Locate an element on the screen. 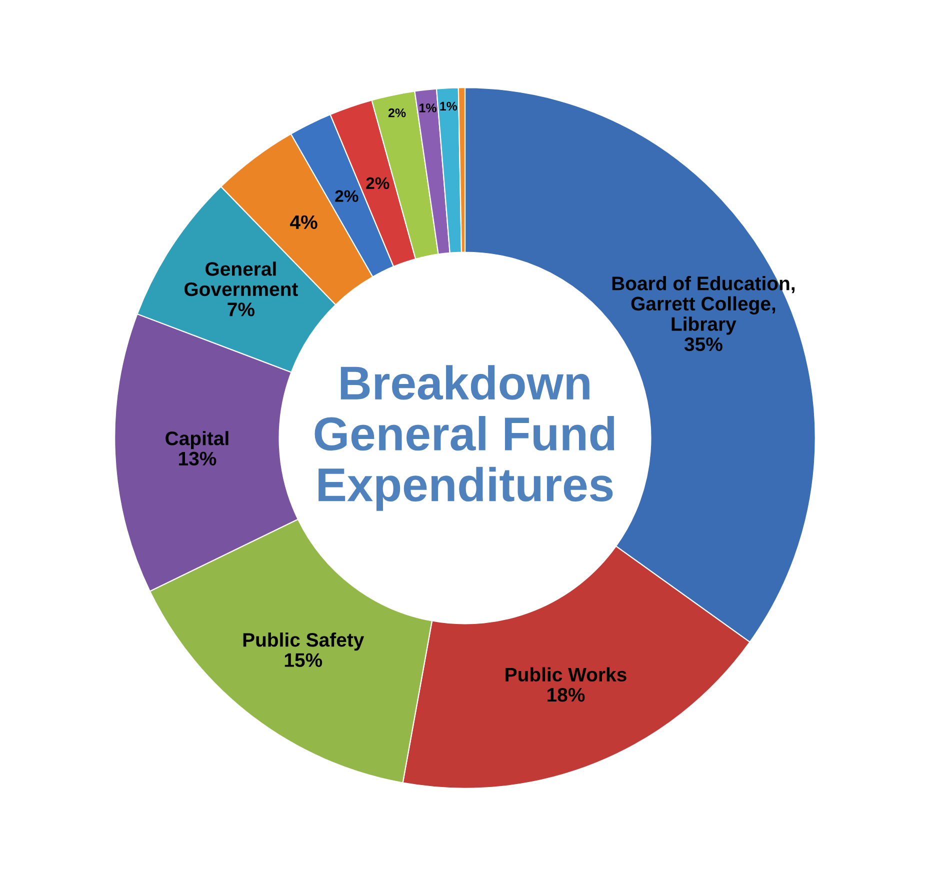 This screenshot has height=876, width=930. text: Breakdown General Fund Expenditures is located at coordinates (464, 438).